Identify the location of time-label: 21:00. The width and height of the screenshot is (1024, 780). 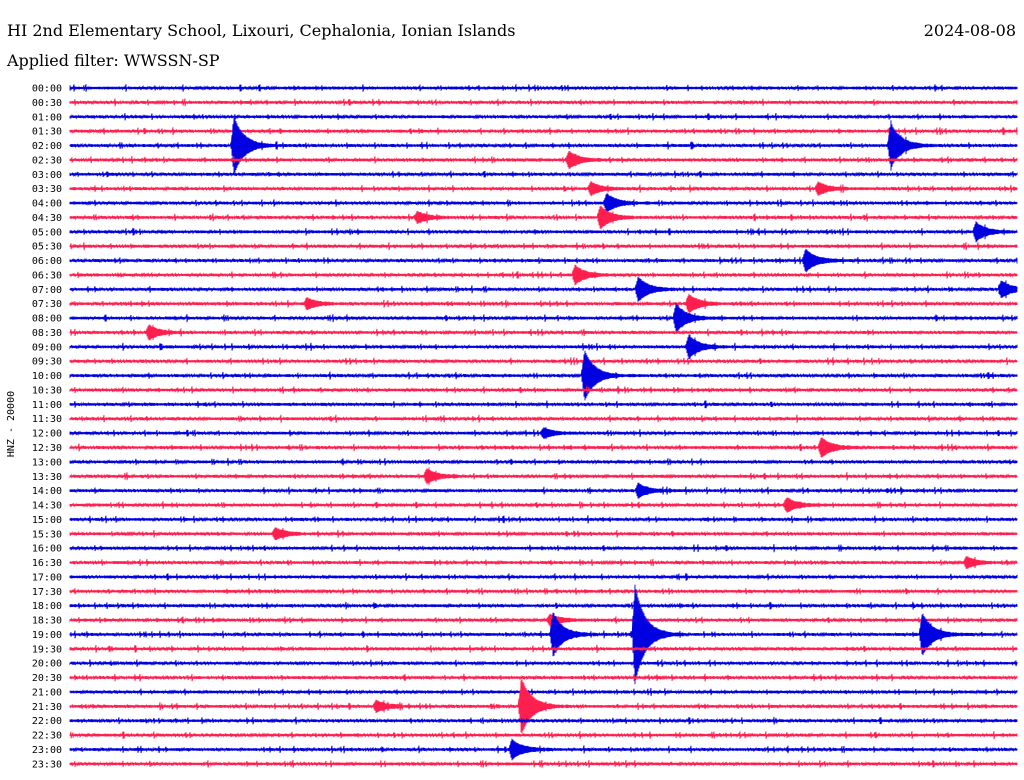
(47, 692).